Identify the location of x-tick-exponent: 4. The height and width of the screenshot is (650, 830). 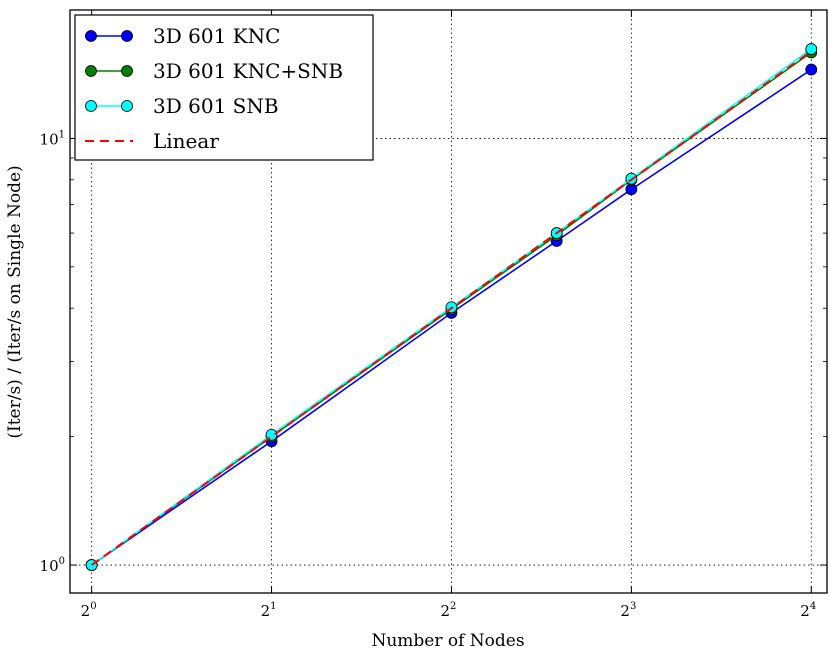
(813, 606).